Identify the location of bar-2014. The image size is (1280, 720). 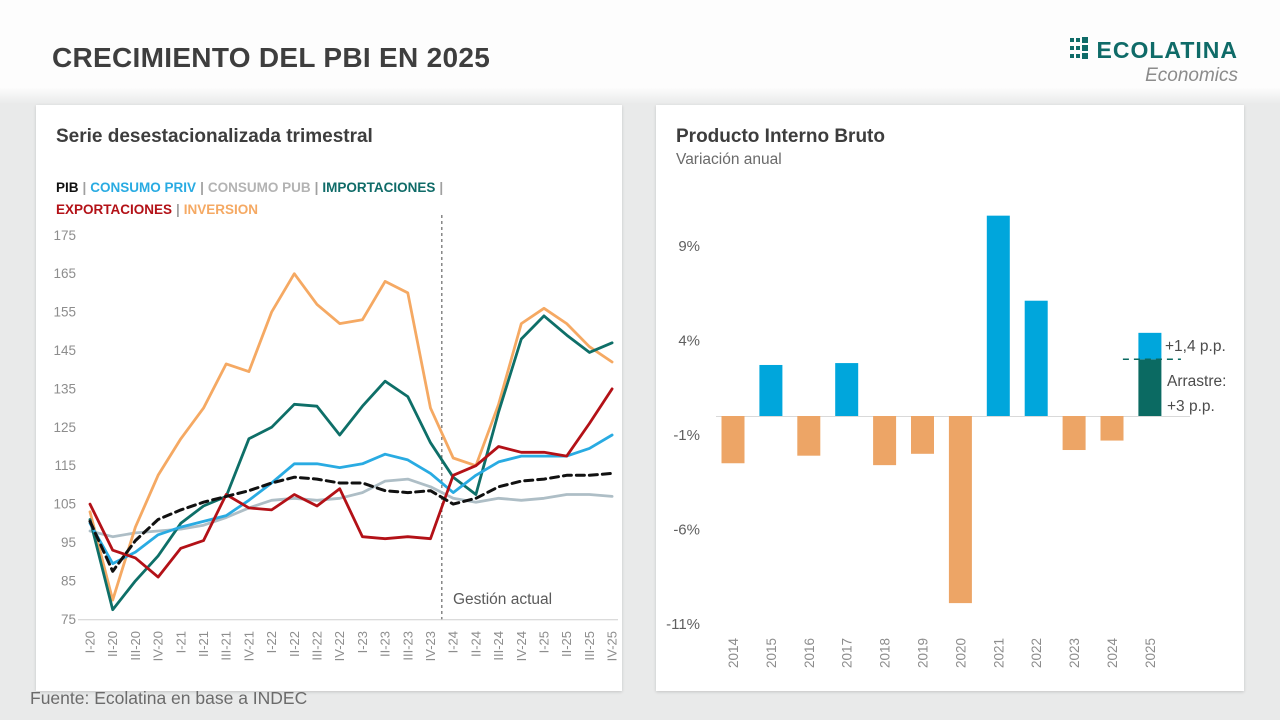
(733, 440).